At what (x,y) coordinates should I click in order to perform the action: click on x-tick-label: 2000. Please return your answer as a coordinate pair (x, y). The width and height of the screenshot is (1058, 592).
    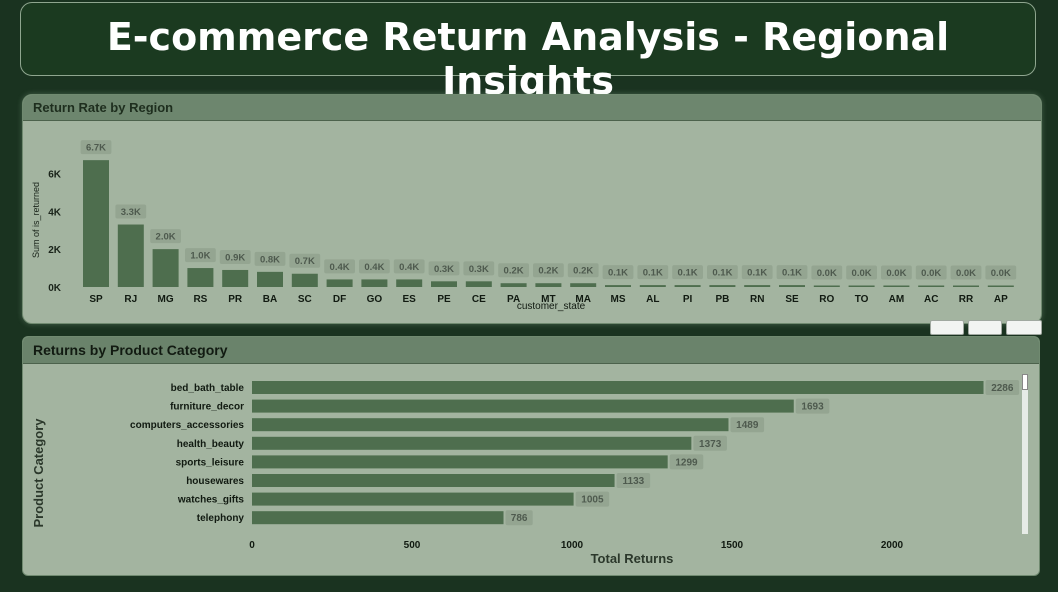
    Looking at the image, I should click on (892, 545).